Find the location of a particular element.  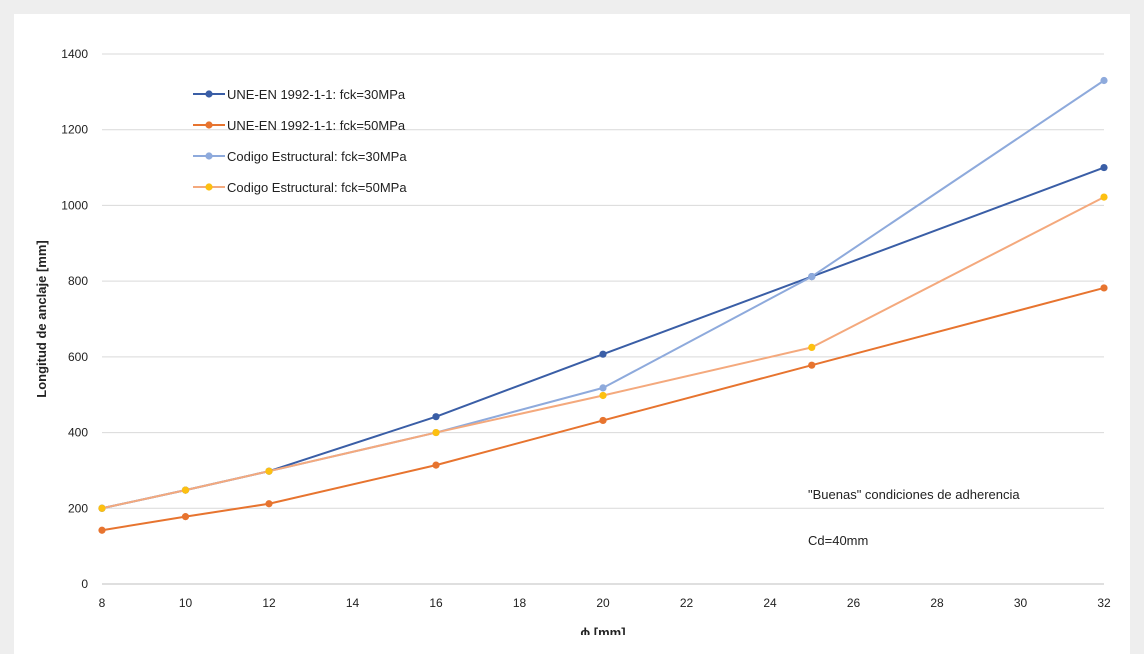

x-tick-label: 28 is located at coordinates (937, 603).